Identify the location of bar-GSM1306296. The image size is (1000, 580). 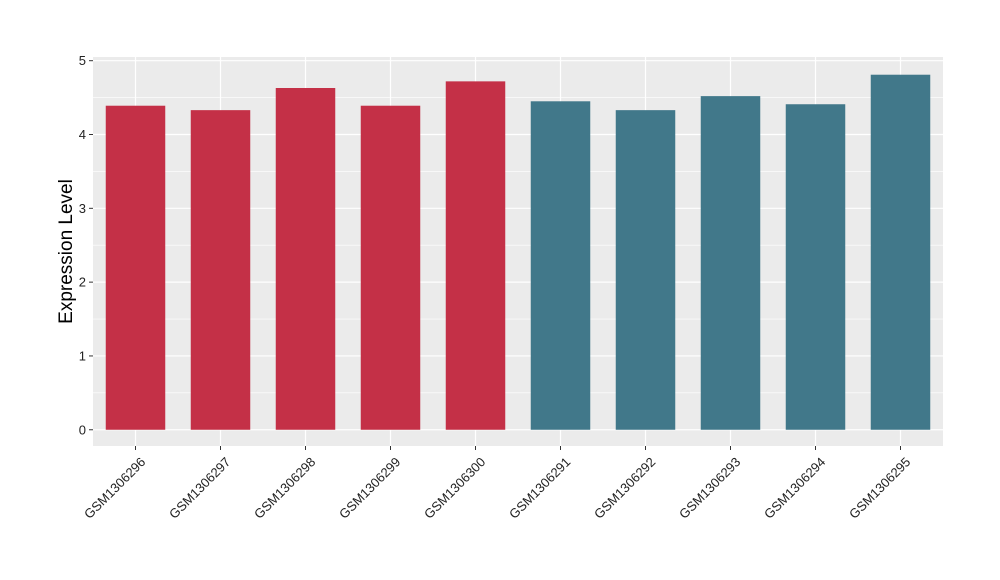
(135, 267).